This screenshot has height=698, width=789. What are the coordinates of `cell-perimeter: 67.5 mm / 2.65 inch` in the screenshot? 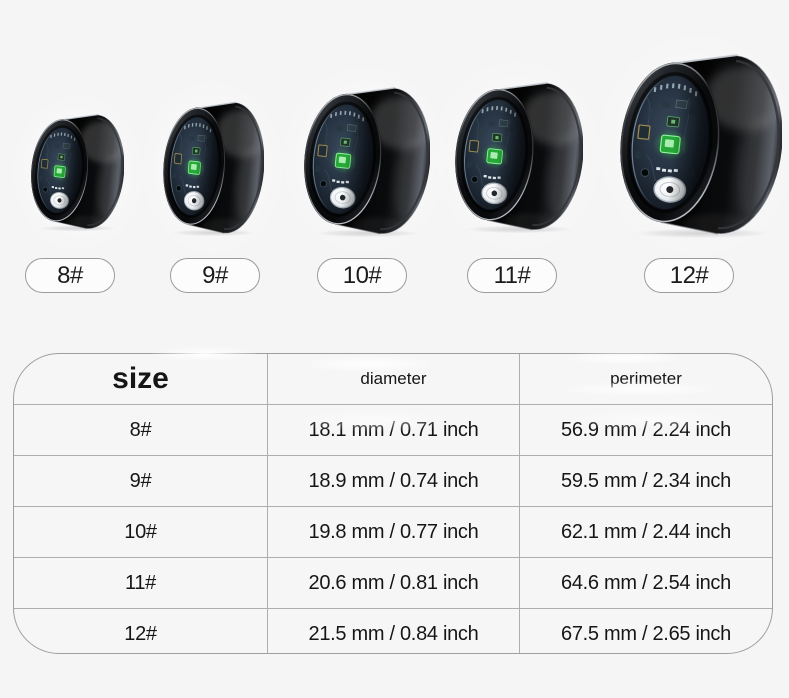 It's located at (646, 633).